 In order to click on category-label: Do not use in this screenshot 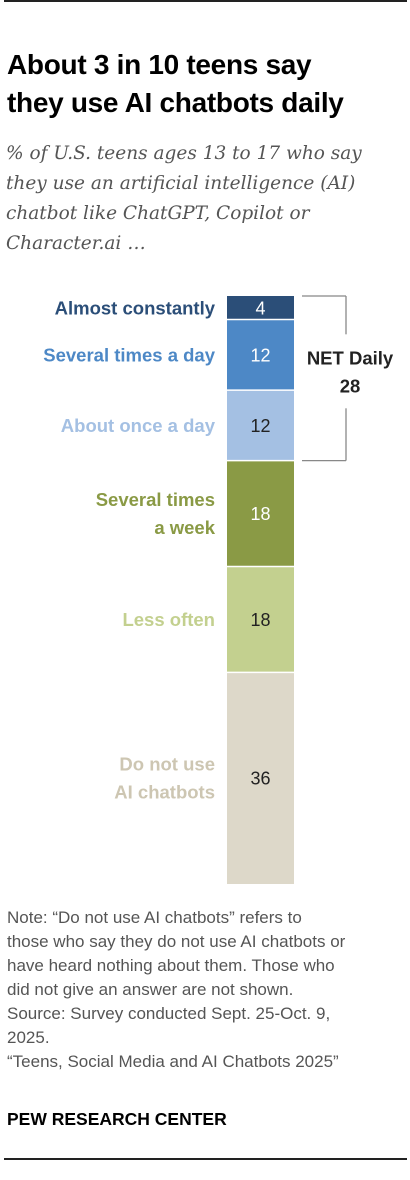, I will do `click(167, 764)`.